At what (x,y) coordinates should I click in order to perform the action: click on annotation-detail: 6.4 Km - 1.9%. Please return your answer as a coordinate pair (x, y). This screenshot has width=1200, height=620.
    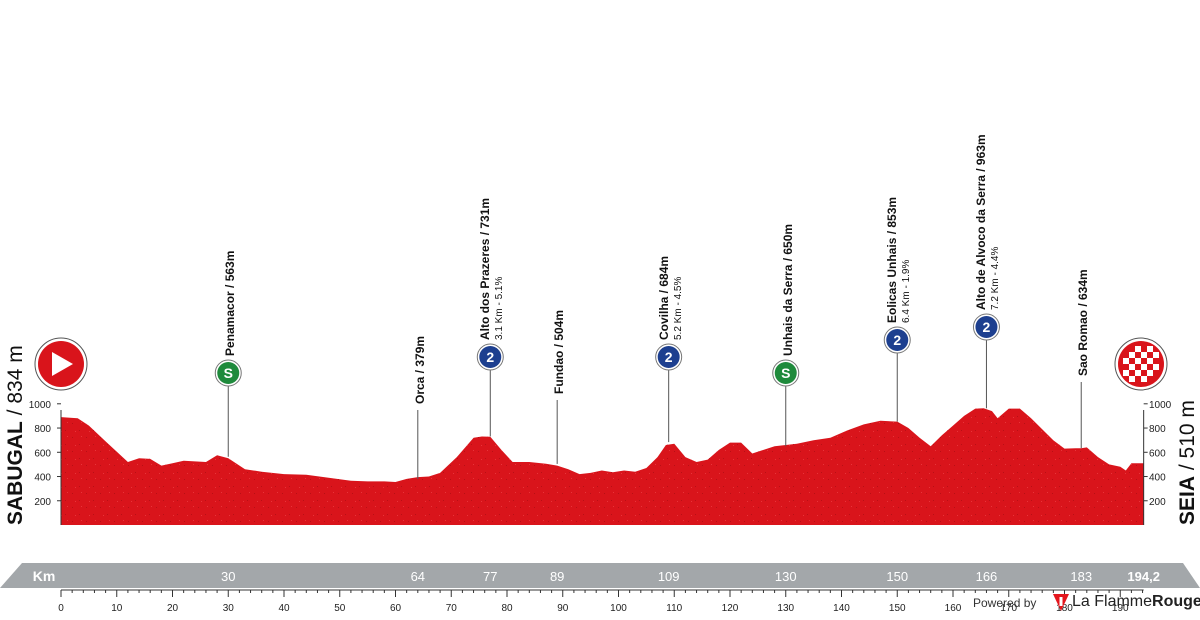
    Looking at the image, I should click on (907, 291).